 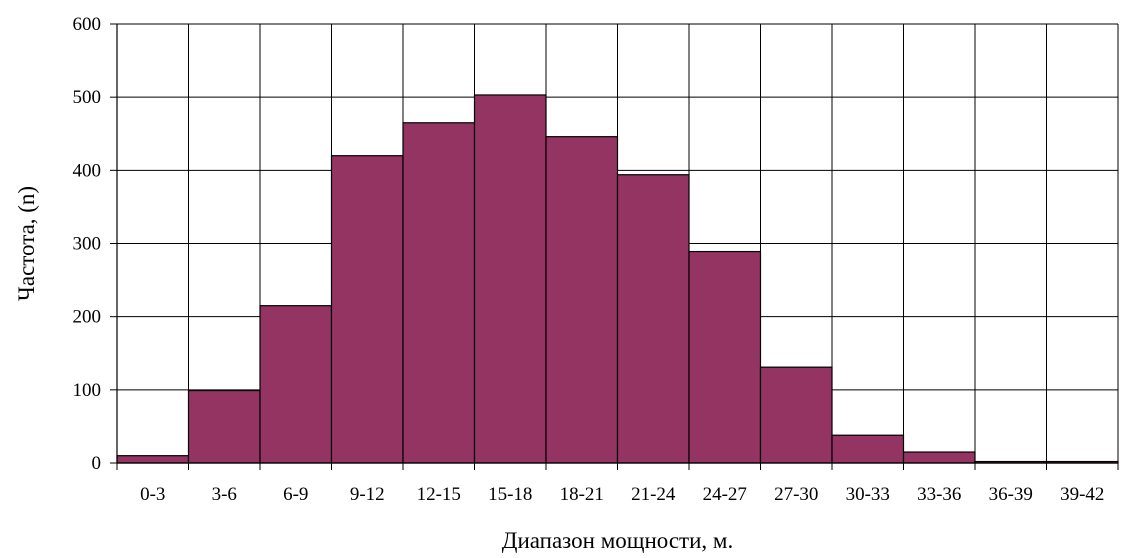 What do you see at coordinates (87, 24) in the screenshot?
I see `y-tick-label: 600` at bounding box center [87, 24].